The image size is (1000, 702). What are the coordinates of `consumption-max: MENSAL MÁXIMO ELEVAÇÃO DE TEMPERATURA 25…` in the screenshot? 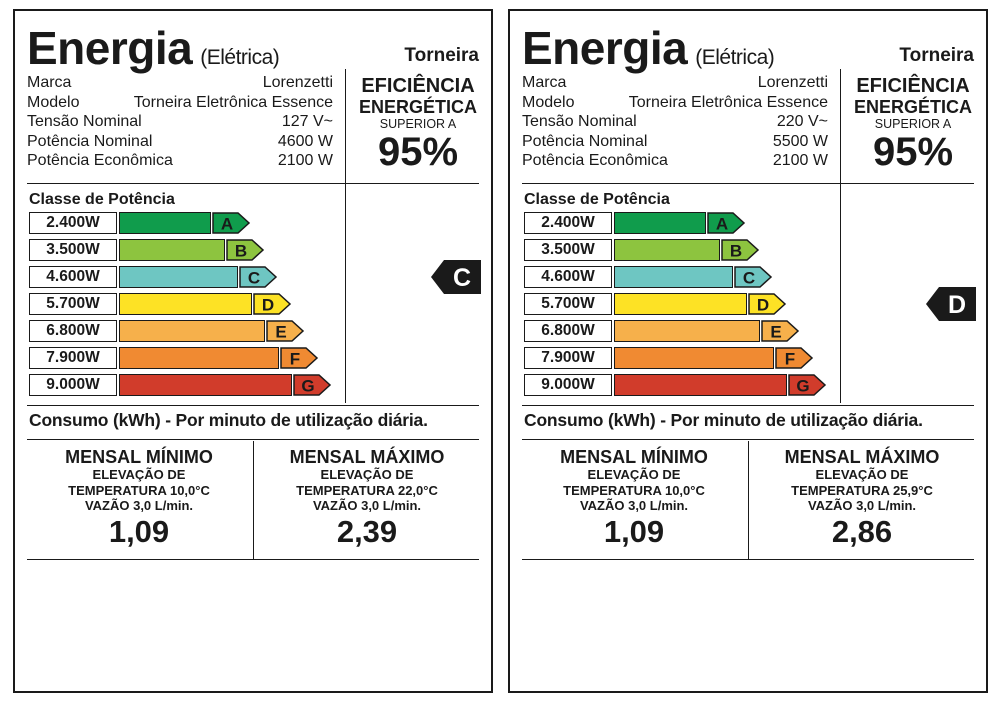 It's located at (862, 498).